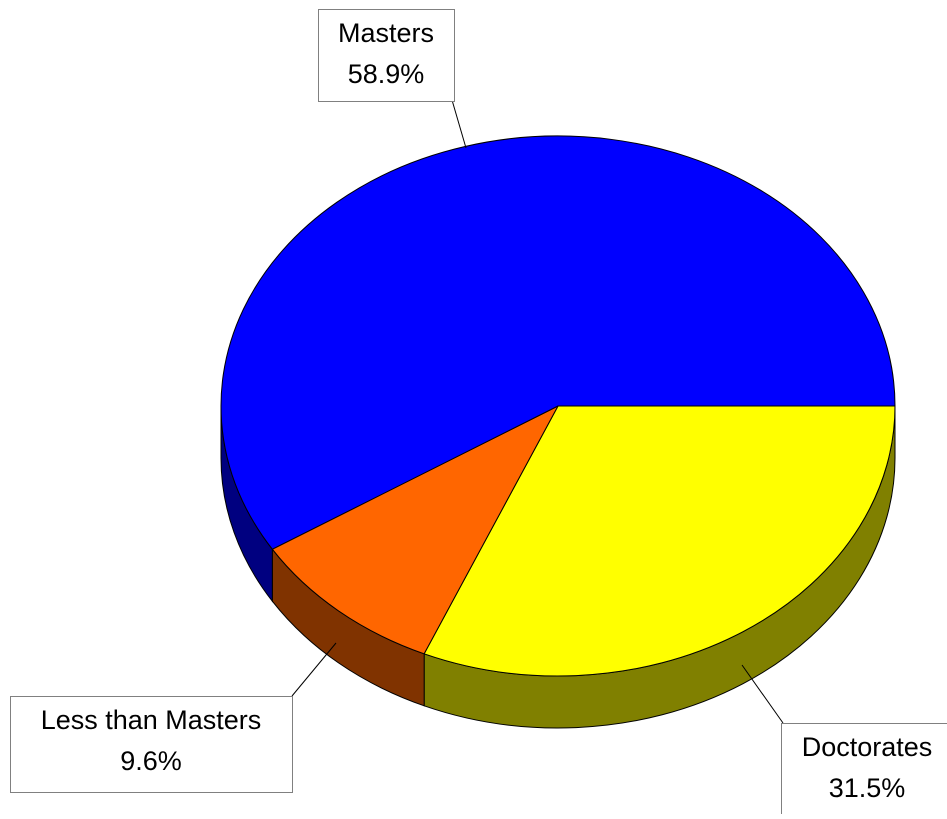 The height and width of the screenshot is (819, 947). Describe the element at coordinates (867, 747) in the screenshot. I see `slice-category-label: Doctorates` at that location.